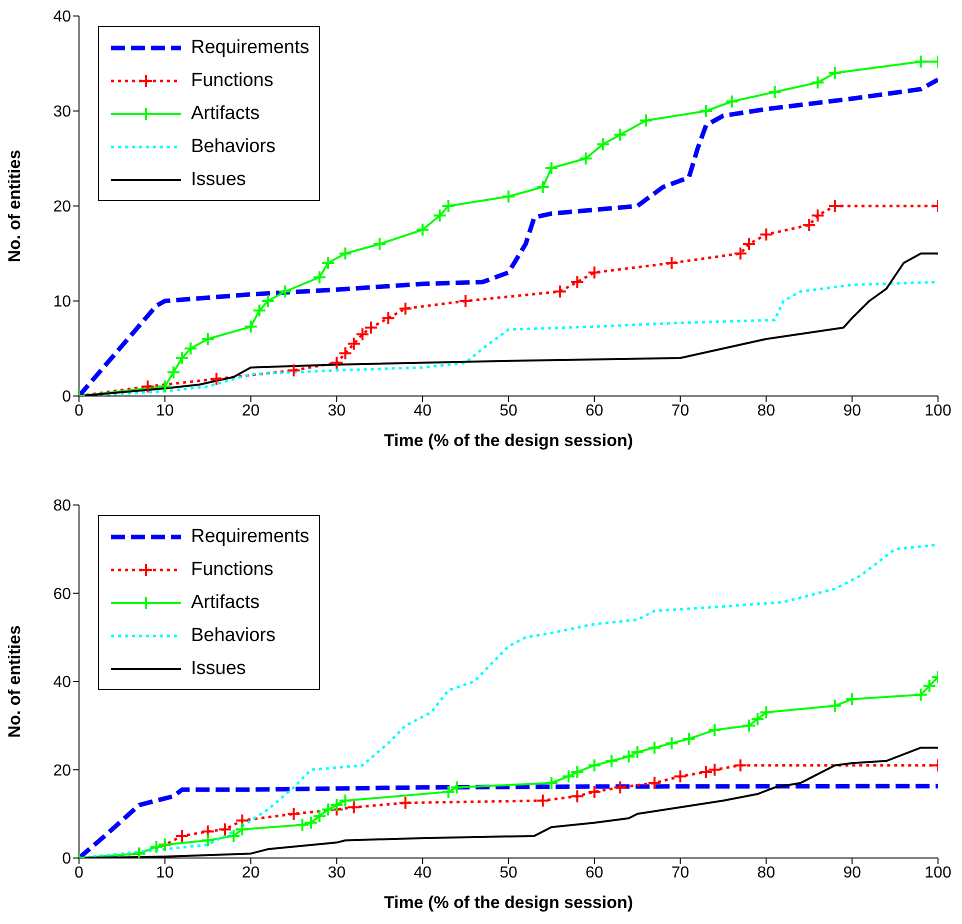  Describe the element at coordinates (62, 302) in the screenshot. I see `y-tick-label: 10` at that location.